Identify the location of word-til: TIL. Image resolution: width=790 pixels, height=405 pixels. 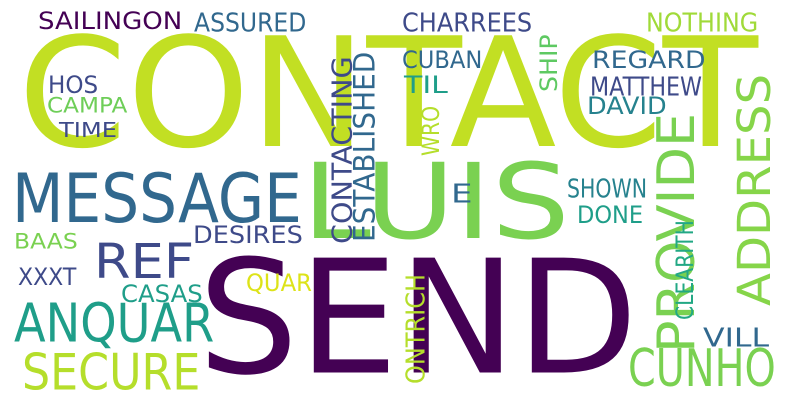
(426, 85).